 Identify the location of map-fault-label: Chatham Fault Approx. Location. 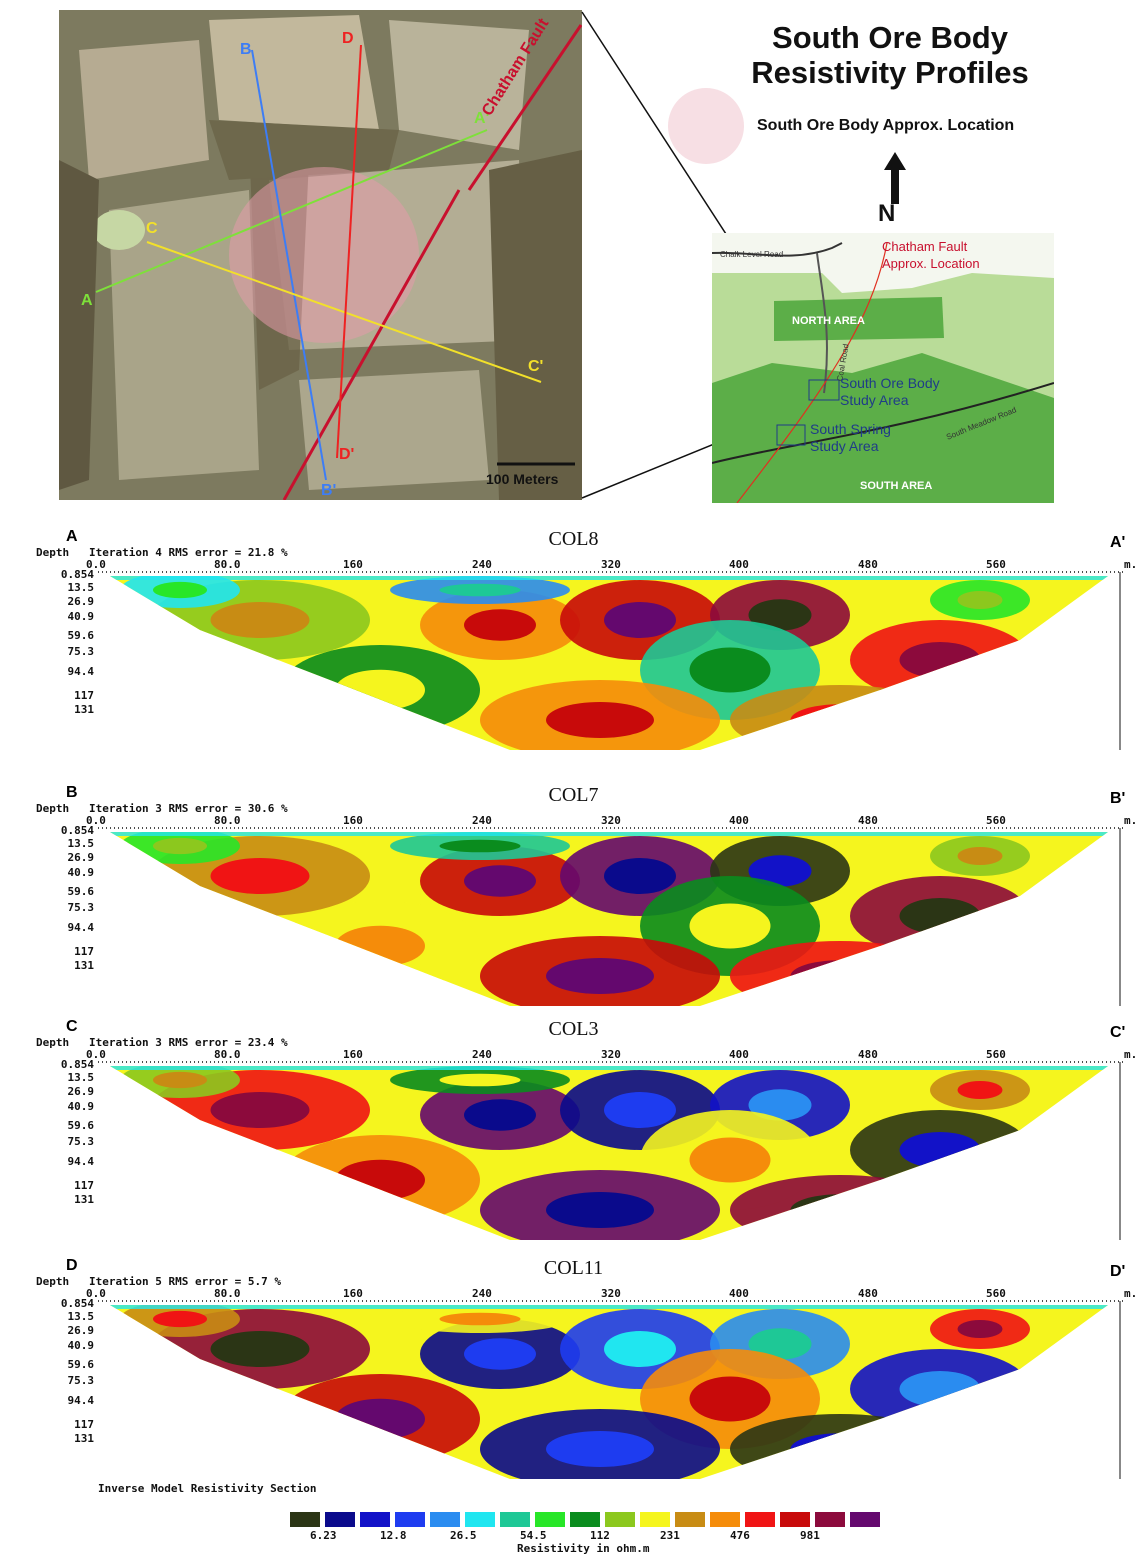
(931, 255).